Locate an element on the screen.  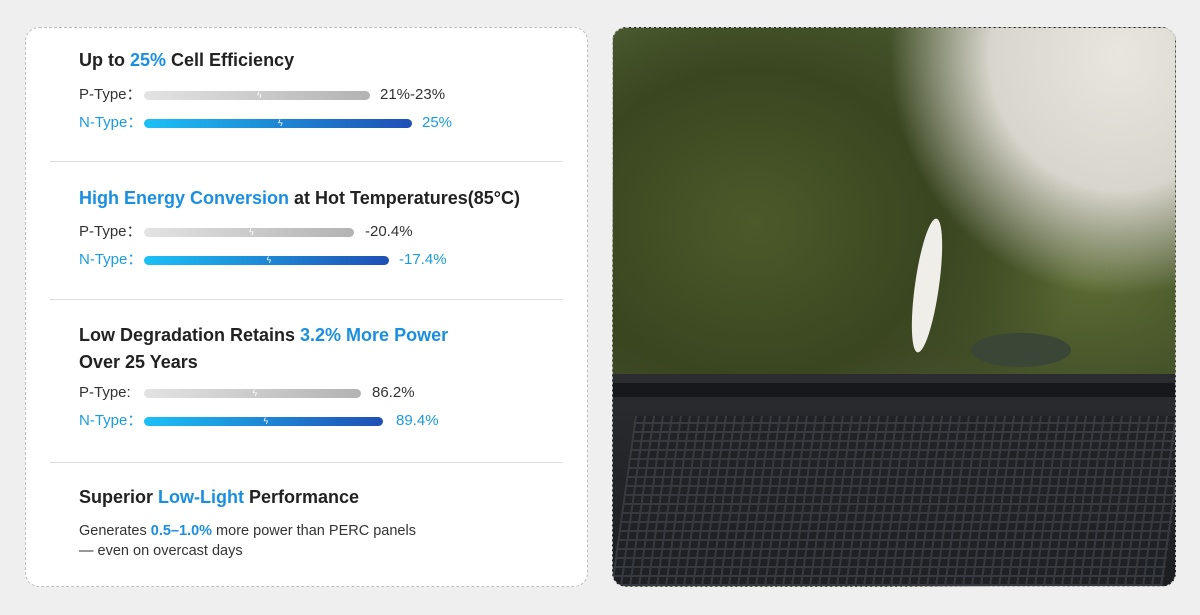
section-title-degradation: Low Degradation Retains 3.2% More Power is located at coordinates (264, 335).